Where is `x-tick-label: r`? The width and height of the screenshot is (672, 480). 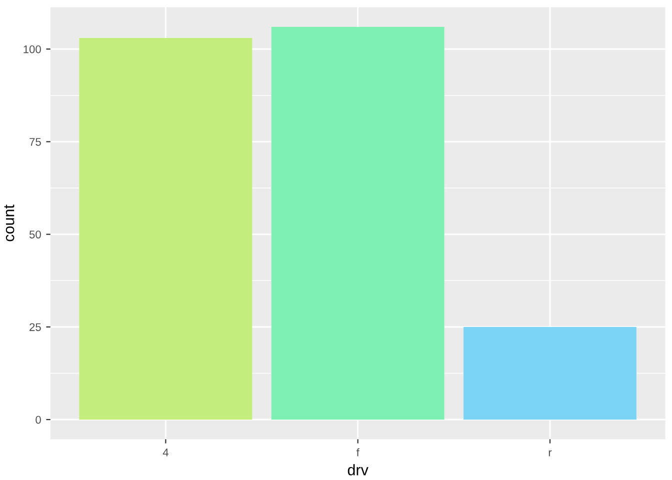 x-tick-label: r is located at coordinates (550, 453).